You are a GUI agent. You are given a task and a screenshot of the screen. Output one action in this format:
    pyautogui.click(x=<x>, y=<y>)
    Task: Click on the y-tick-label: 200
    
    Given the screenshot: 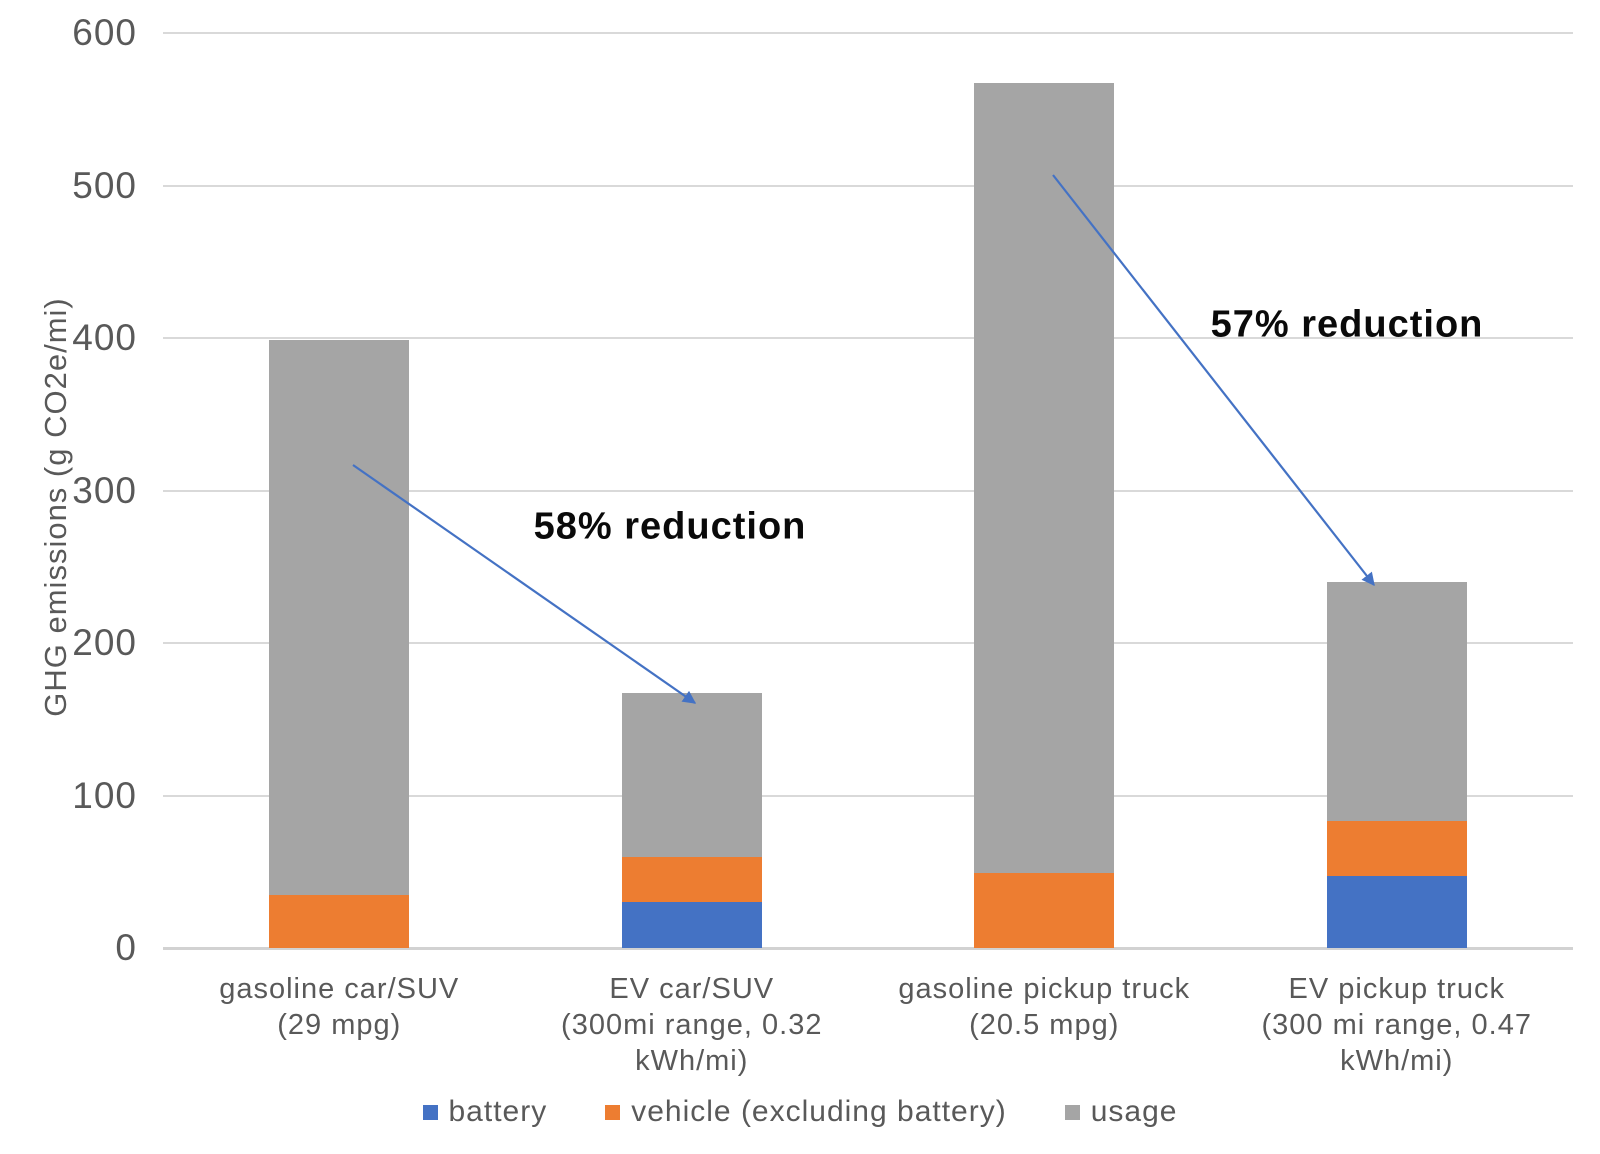 What is the action you would take?
    pyautogui.click(x=104, y=642)
    